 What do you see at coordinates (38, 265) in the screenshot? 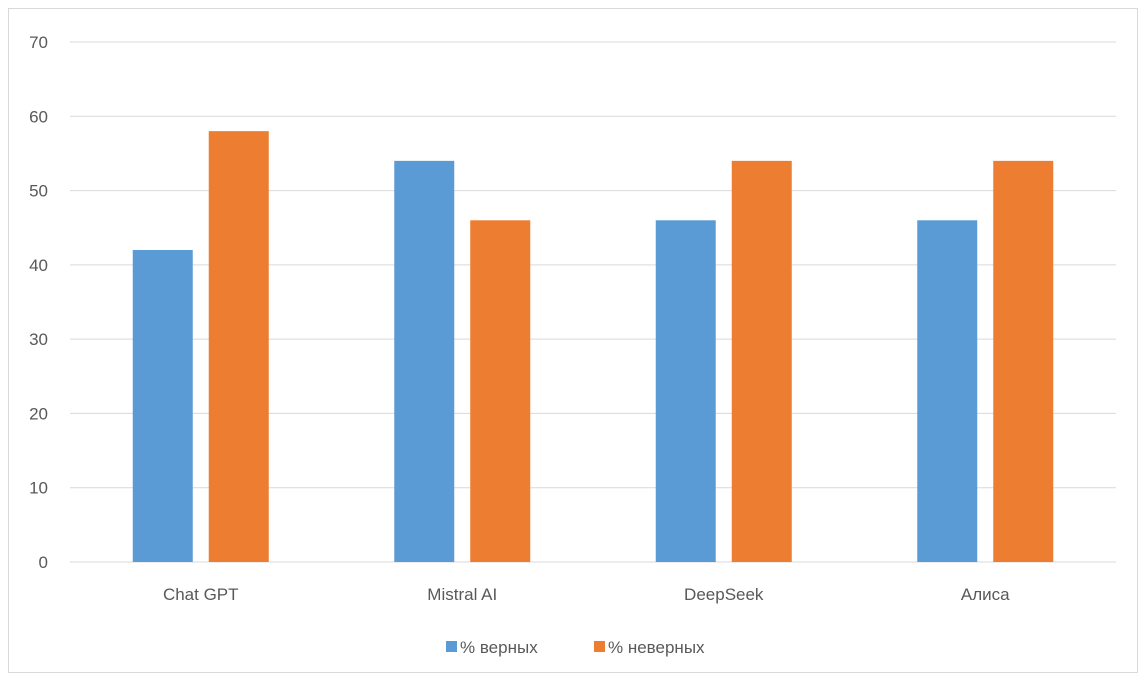
I see `y-tick-label: 40` at bounding box center [38, 265].